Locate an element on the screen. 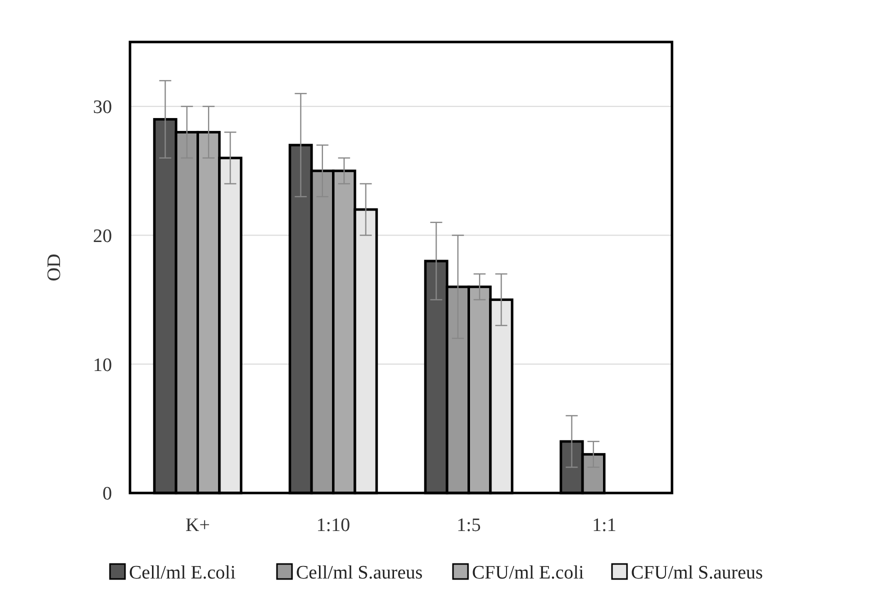 The width and height of the screenshot is (881, 601). y-tick-label: 0 is located at coordinates (107, 494).